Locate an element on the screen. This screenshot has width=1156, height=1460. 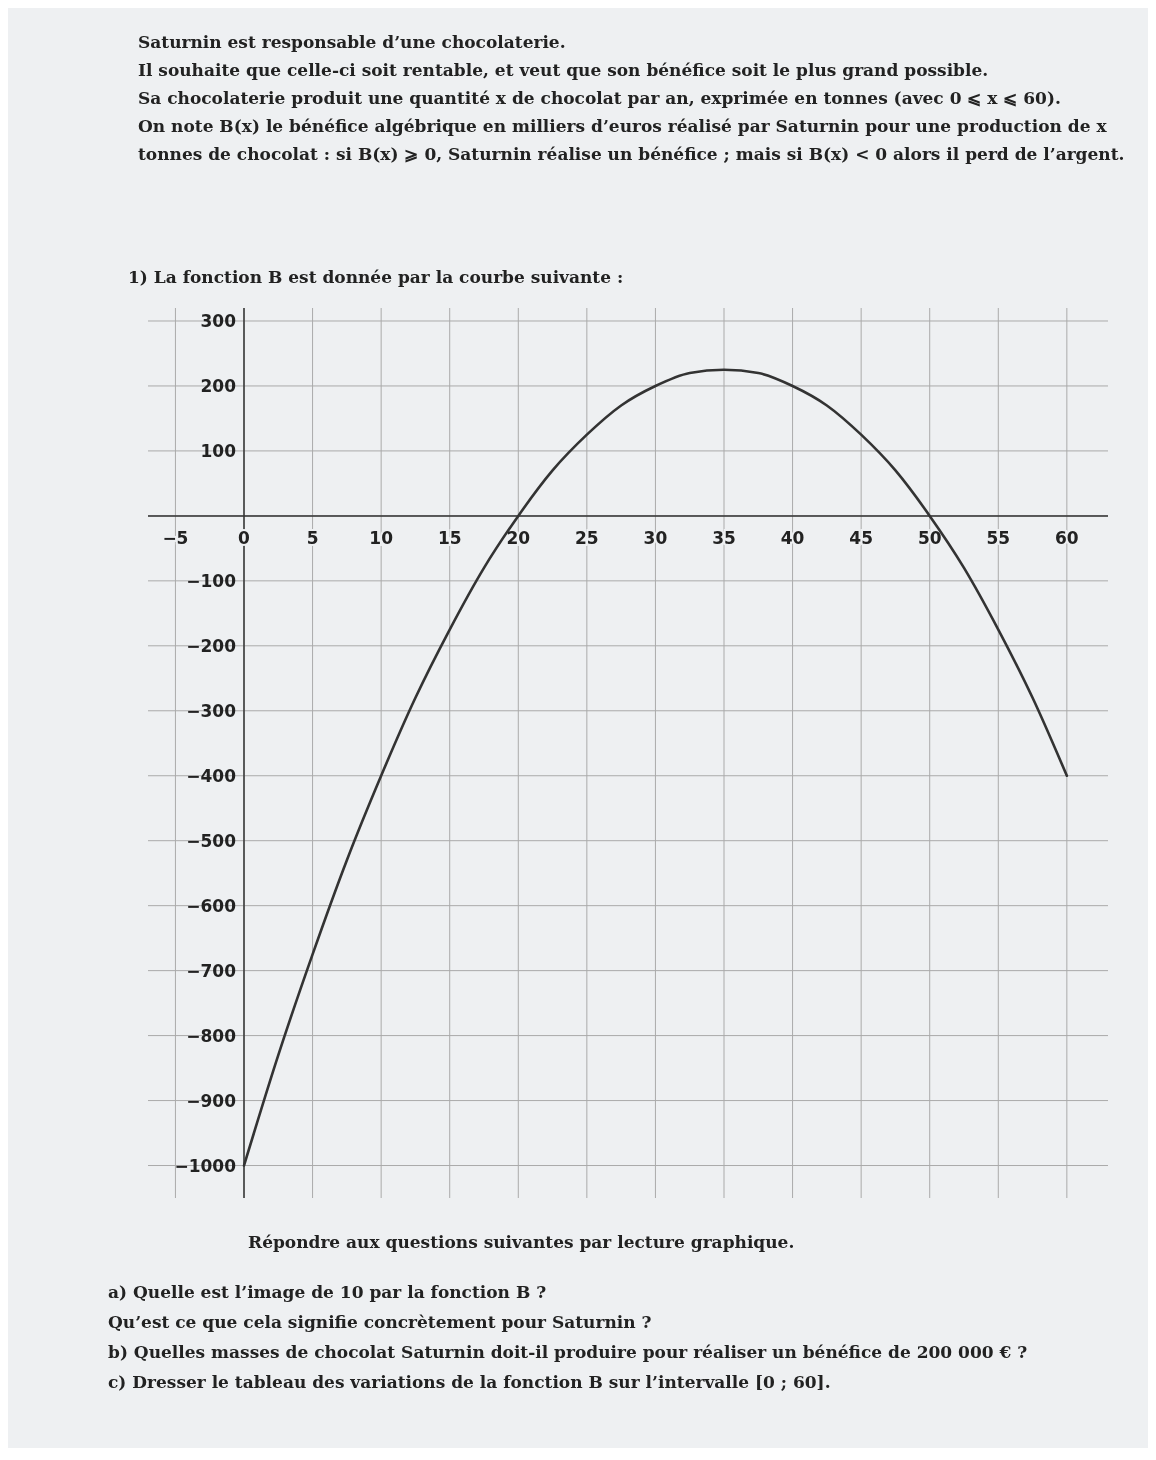
y-tick-label: −200 is located at coordinates (211, 645).